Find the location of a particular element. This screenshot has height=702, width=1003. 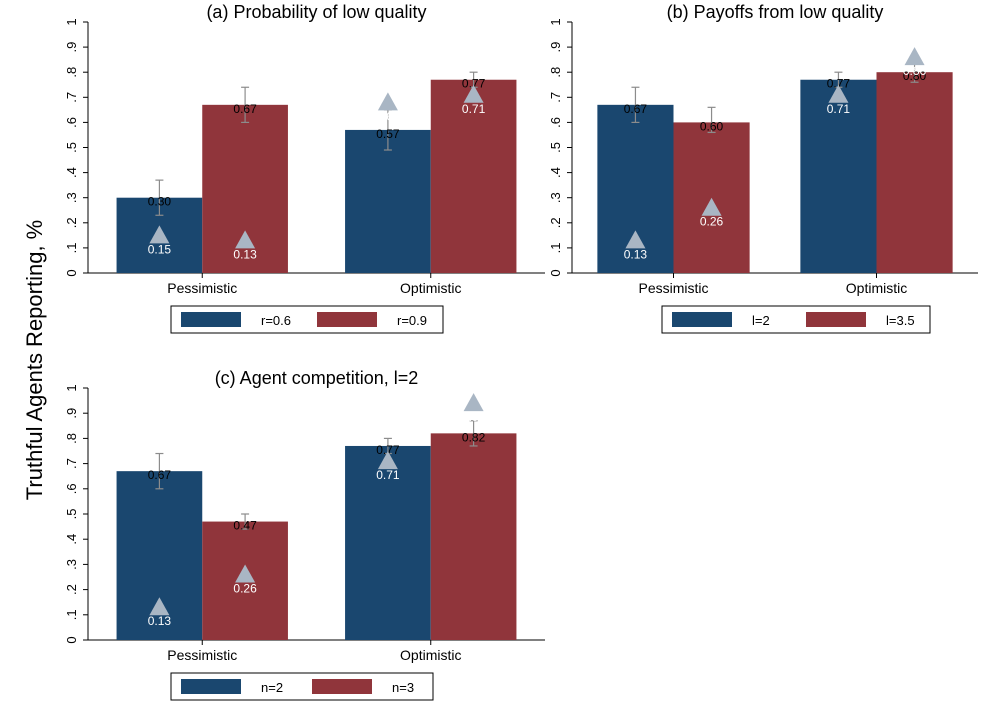

legend: r=0.6 r=0.9 is located at coordinates (307, 319).